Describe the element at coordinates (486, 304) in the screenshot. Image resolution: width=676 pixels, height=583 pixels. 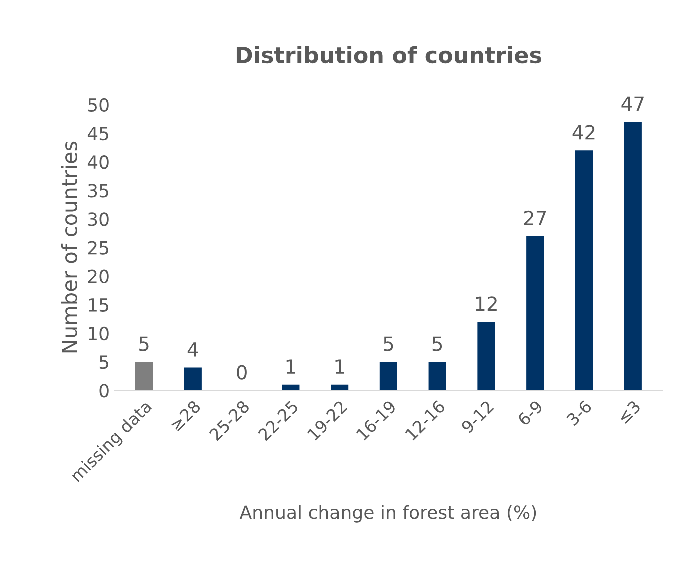
I see `data-label: 12` at that location.